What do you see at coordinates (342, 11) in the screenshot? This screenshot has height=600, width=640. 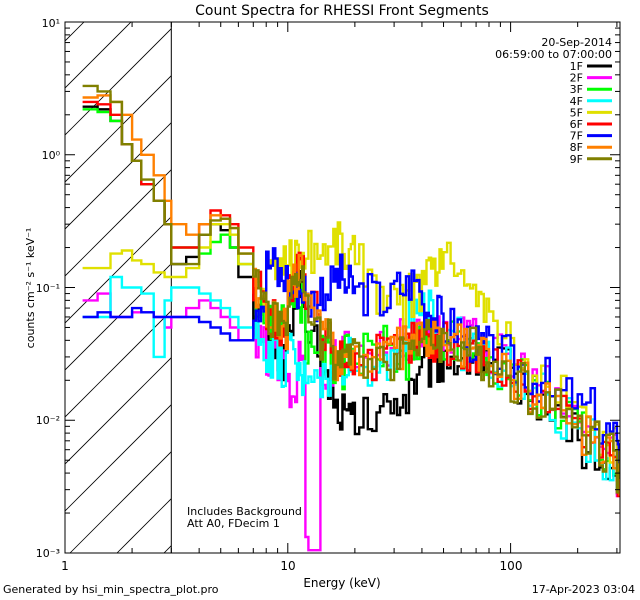 I see `chart-title: Count Spectra for RHESSI Front Segments` at bounding box center [342, 11].